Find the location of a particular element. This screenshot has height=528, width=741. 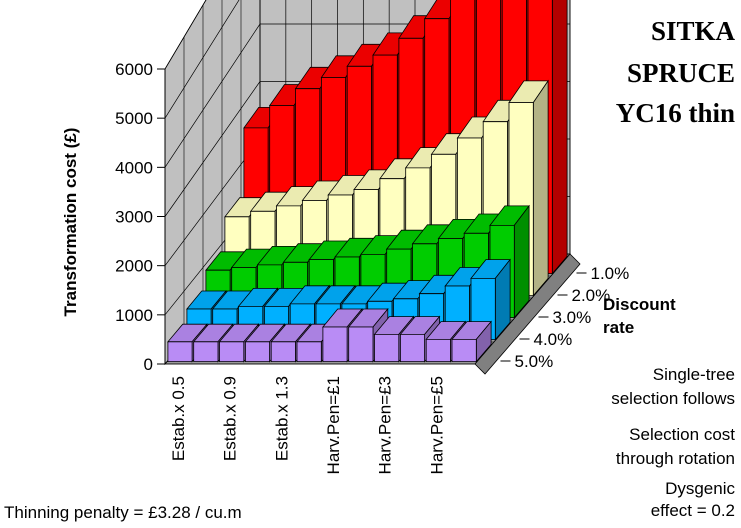

x-tick-label: Estab.x 1.3 is located at coordinates (281, 418).